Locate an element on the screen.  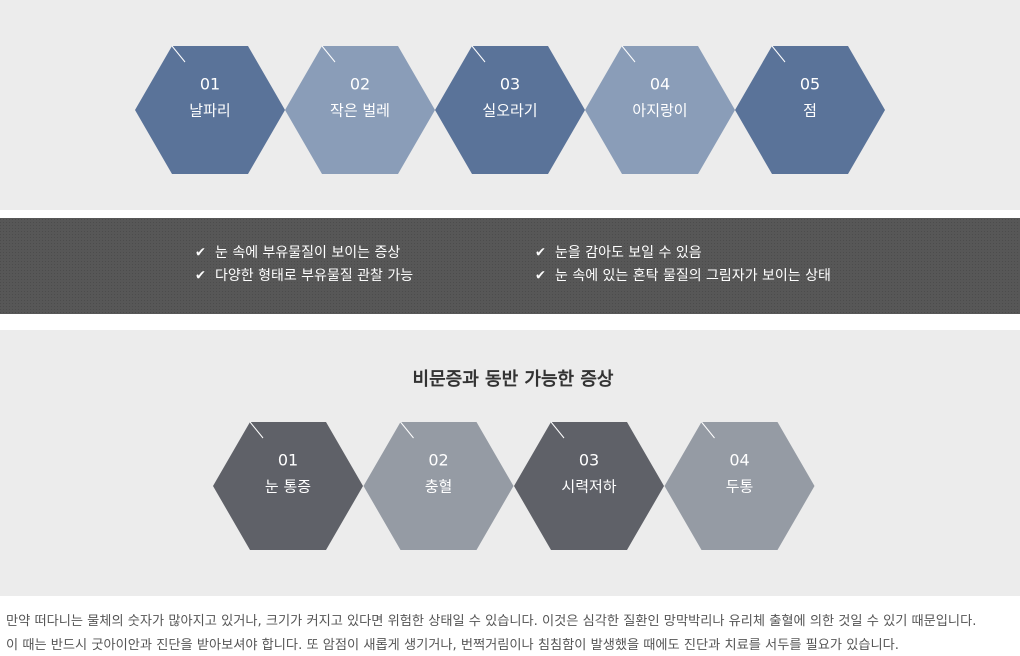
feature-text: 다양한 형태로 부유물질 관찰 가능 is located at coordinates (314, 276).